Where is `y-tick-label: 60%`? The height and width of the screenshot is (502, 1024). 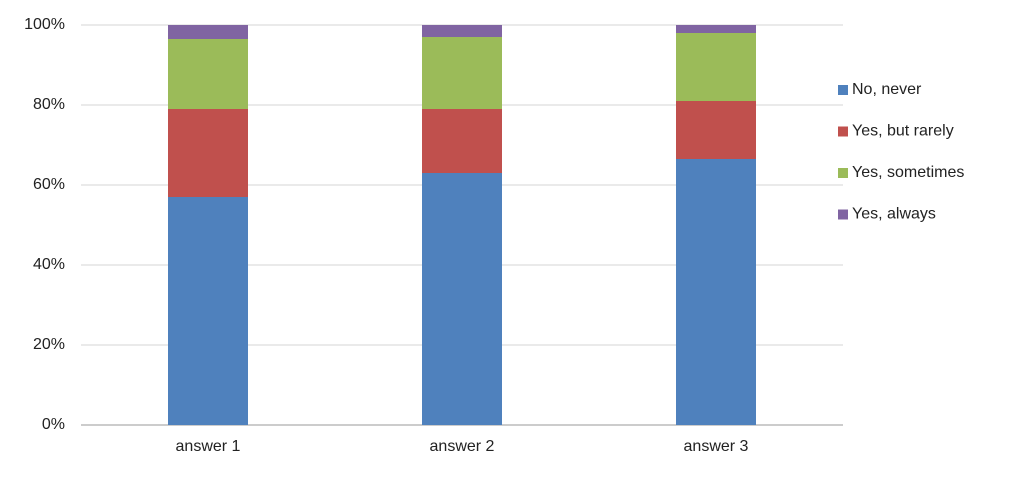 y-tick-label: 60% is located at coordinates (49, 184).